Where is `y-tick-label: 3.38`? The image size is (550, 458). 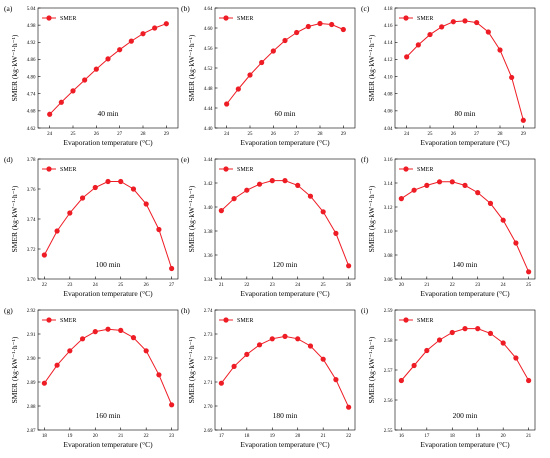 y-tick-label: 3.38 is located at coordinates (208, 232).